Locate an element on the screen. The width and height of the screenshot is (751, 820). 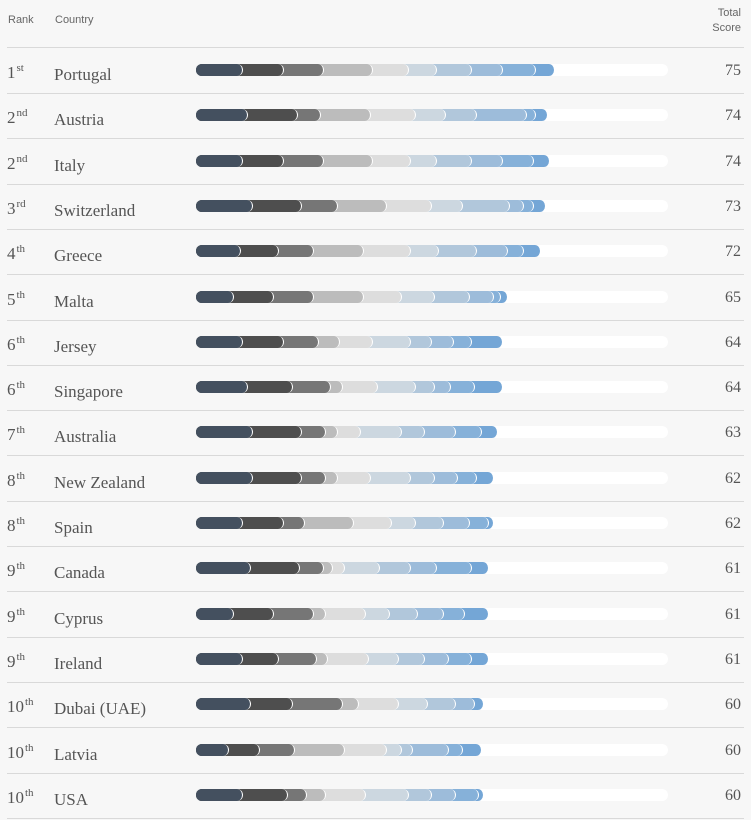
country-label: Singapore is located at coordinates (88, 392).